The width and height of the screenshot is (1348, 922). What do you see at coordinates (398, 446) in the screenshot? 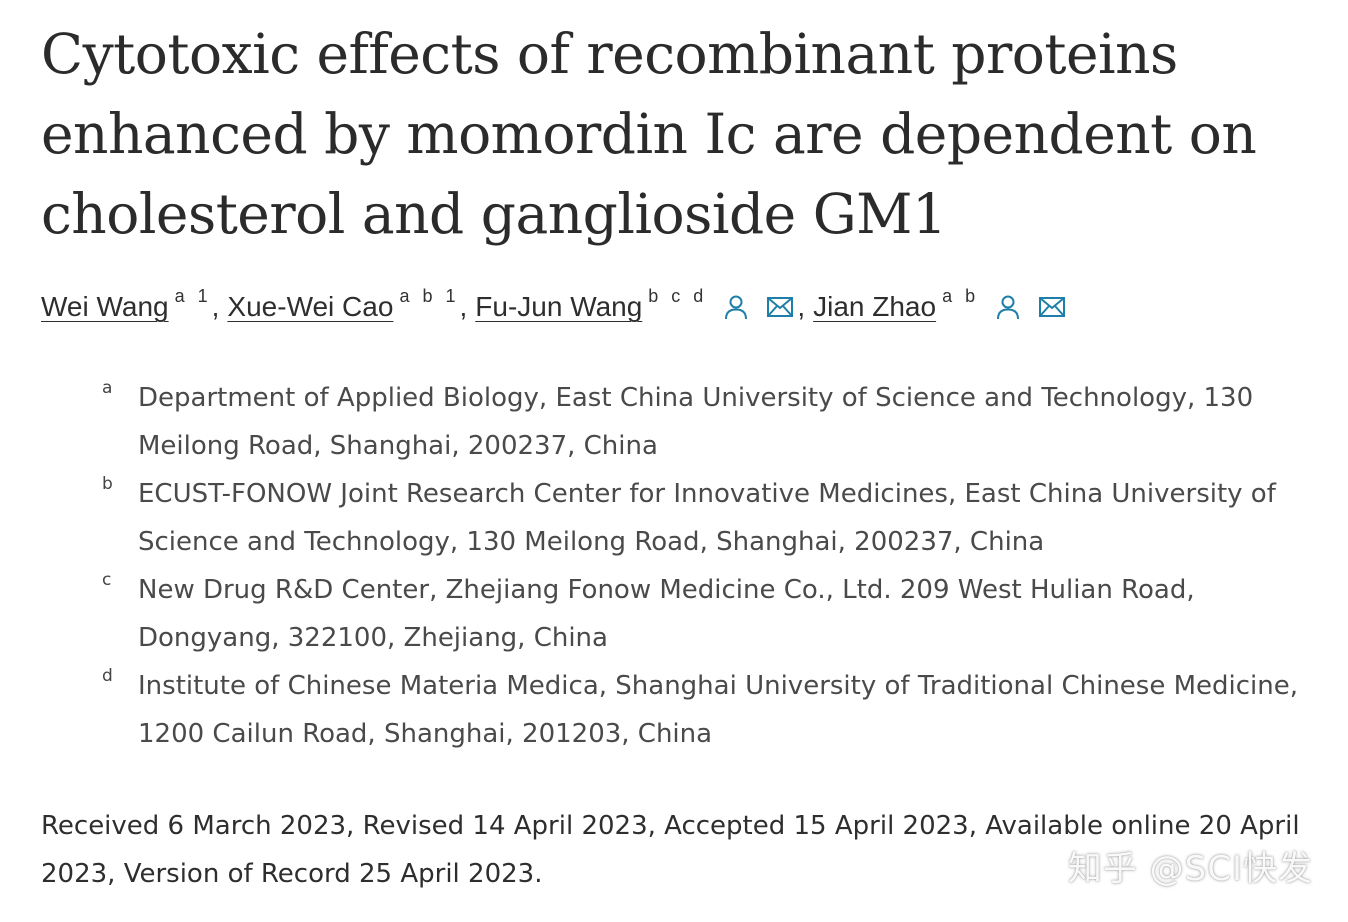
I see `affiliation-text-line: Meilong Road, Shanghai, 200237, China` at bounding box center [398, 446].